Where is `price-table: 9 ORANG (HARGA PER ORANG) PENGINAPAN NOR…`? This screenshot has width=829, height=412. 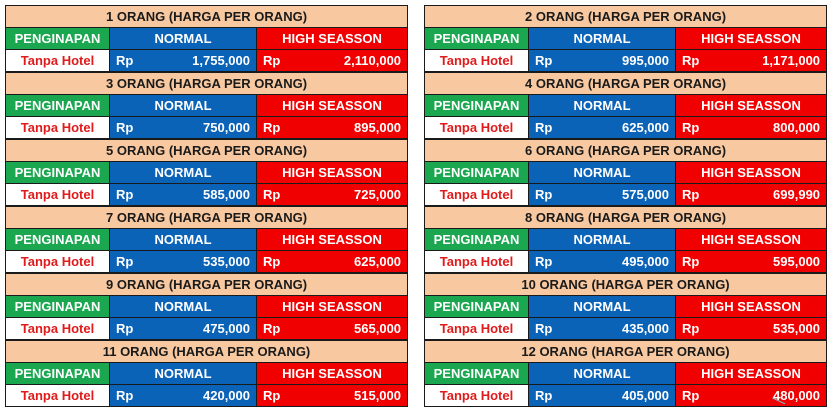 price-table: 9 ORANG (HARGA PER ORANG) PENGINAPAN NOR… is located at coordinates (206, 306).